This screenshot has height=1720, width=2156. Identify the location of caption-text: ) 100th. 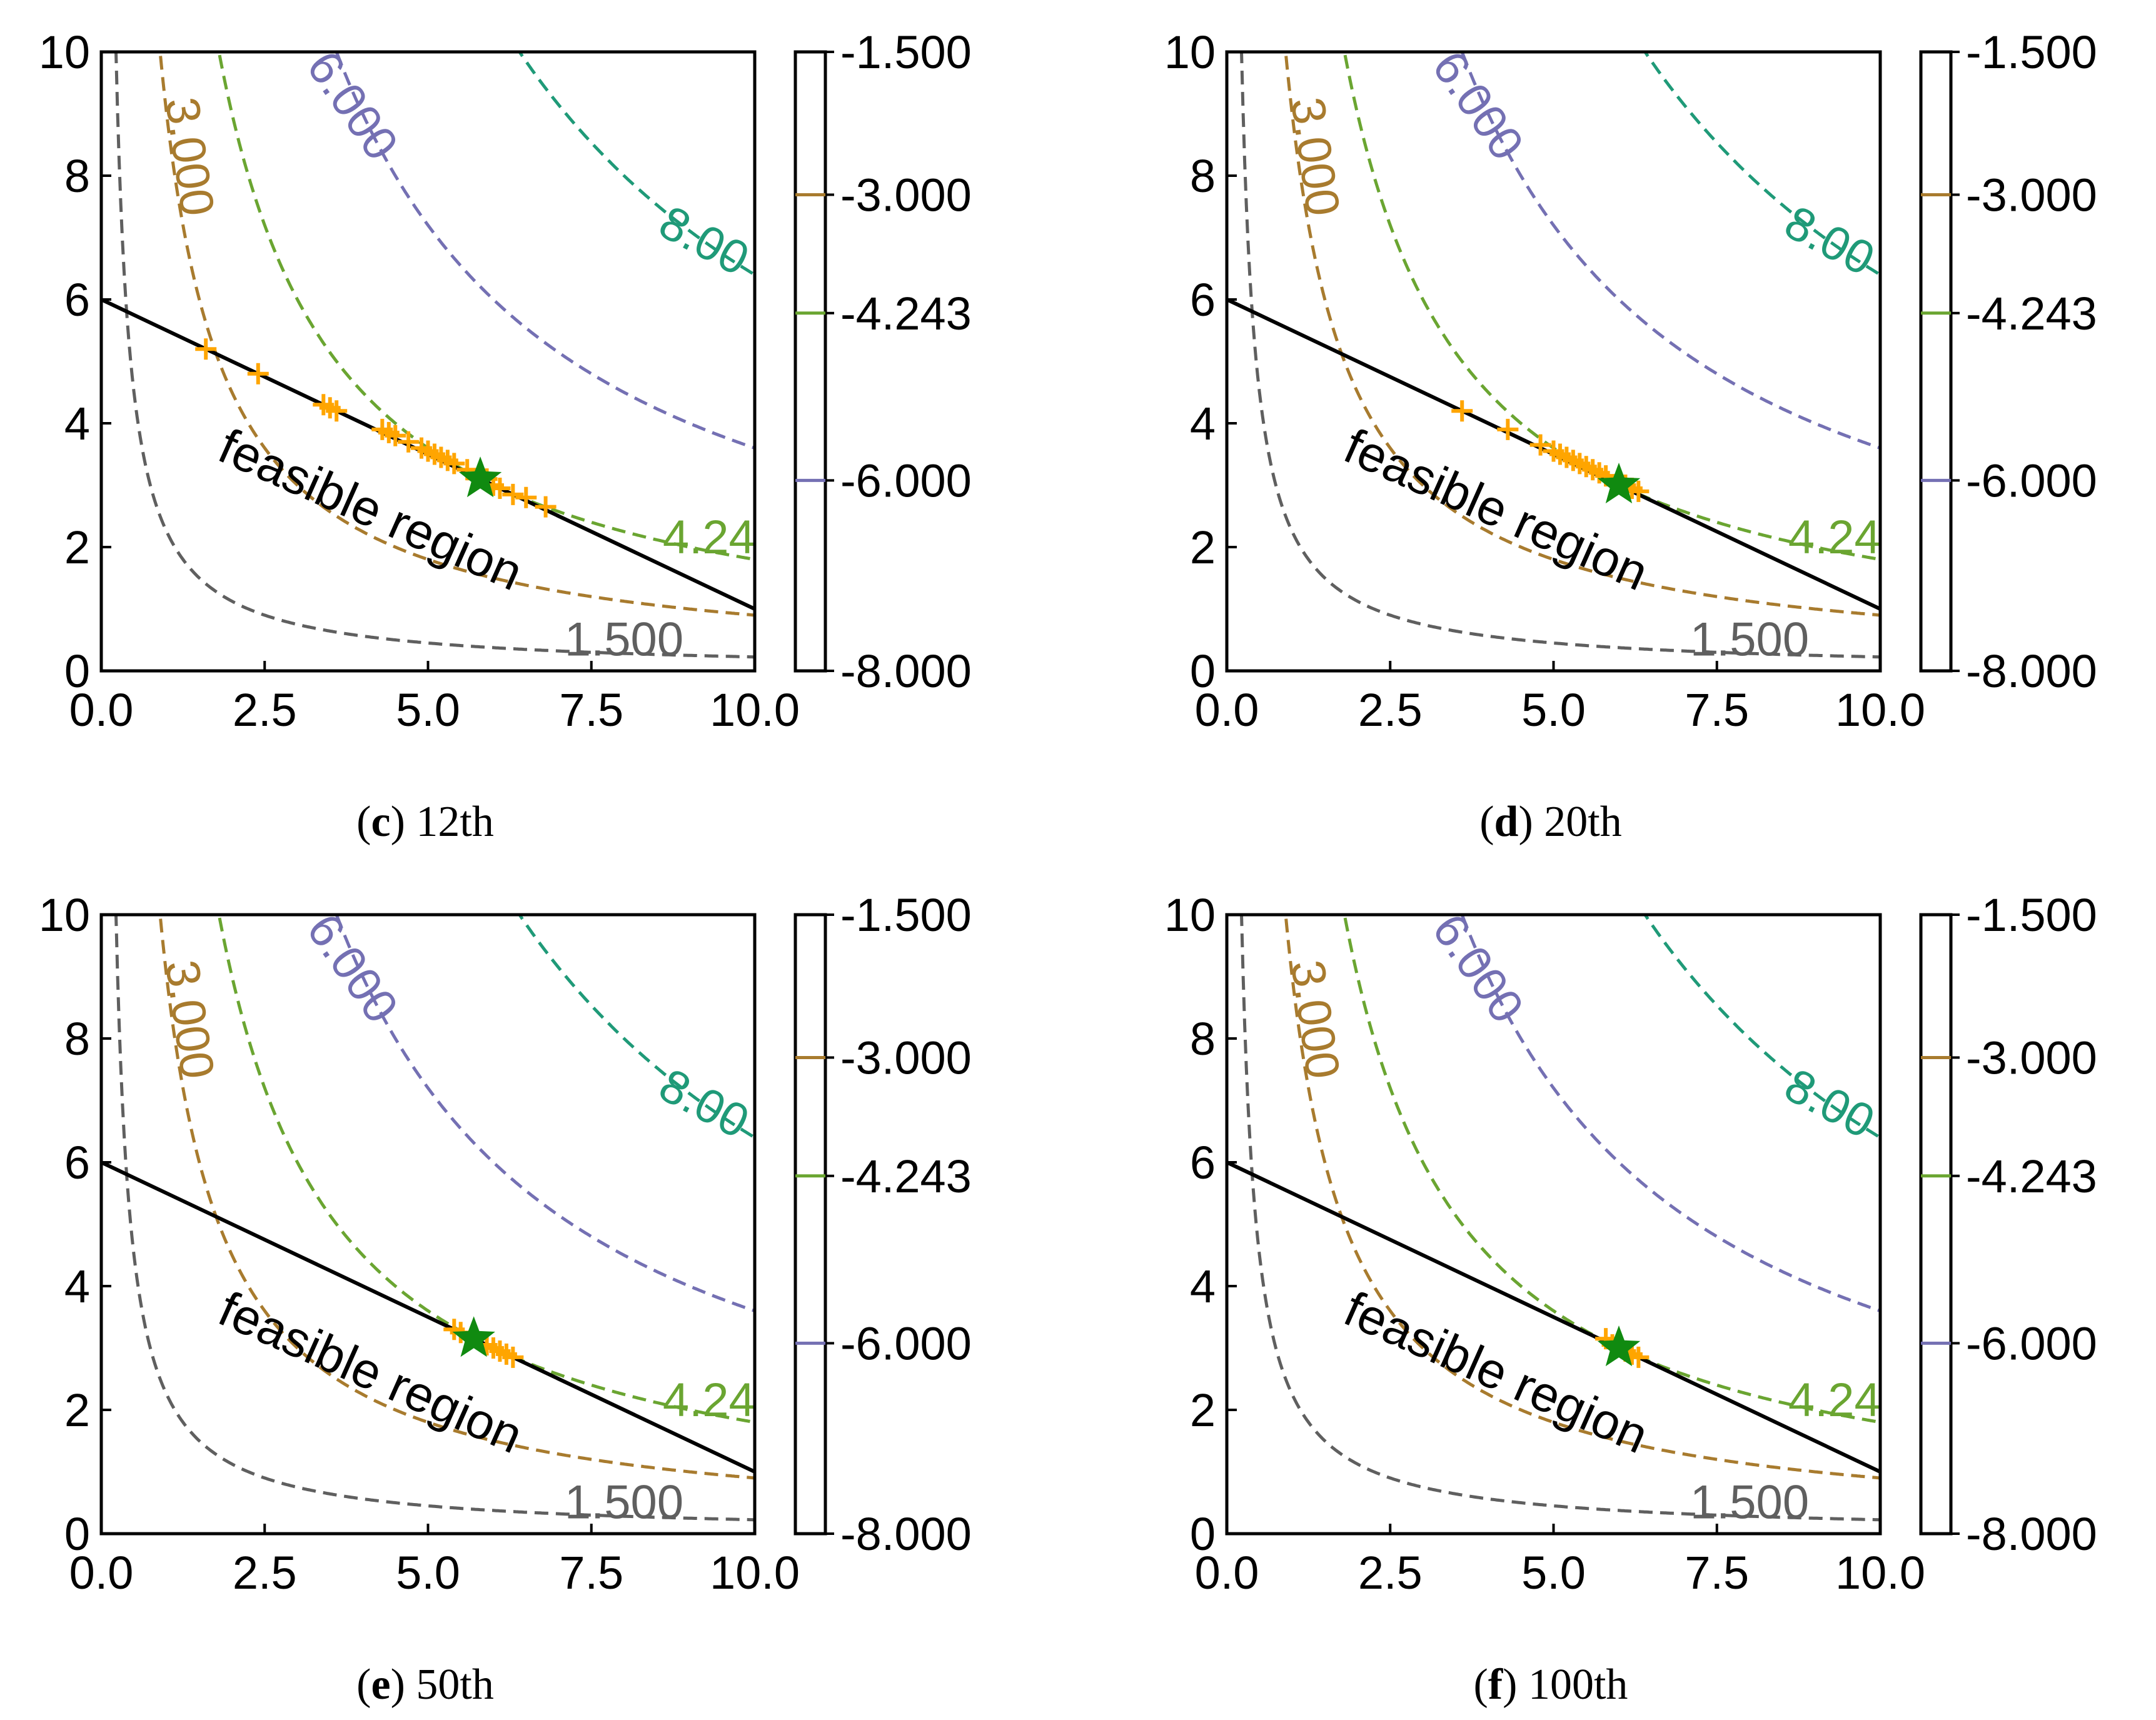
(1565, 1685).